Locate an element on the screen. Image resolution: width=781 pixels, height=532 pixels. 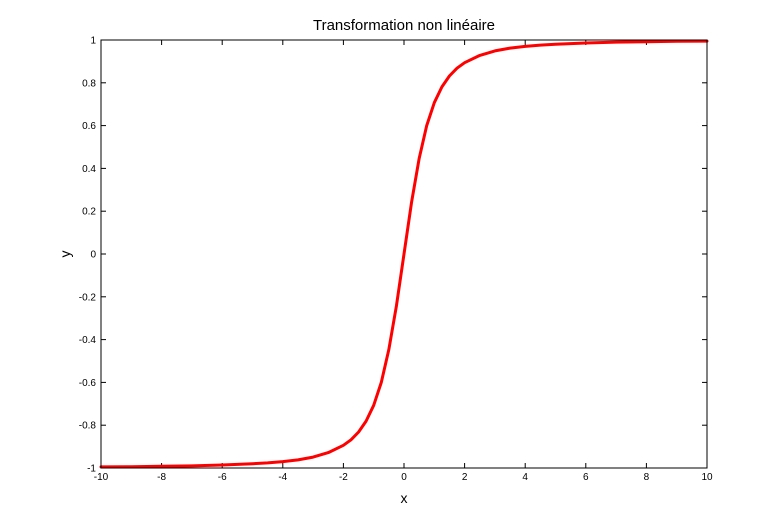
x-tick-label: -4 is located at coordinates (282, 477).